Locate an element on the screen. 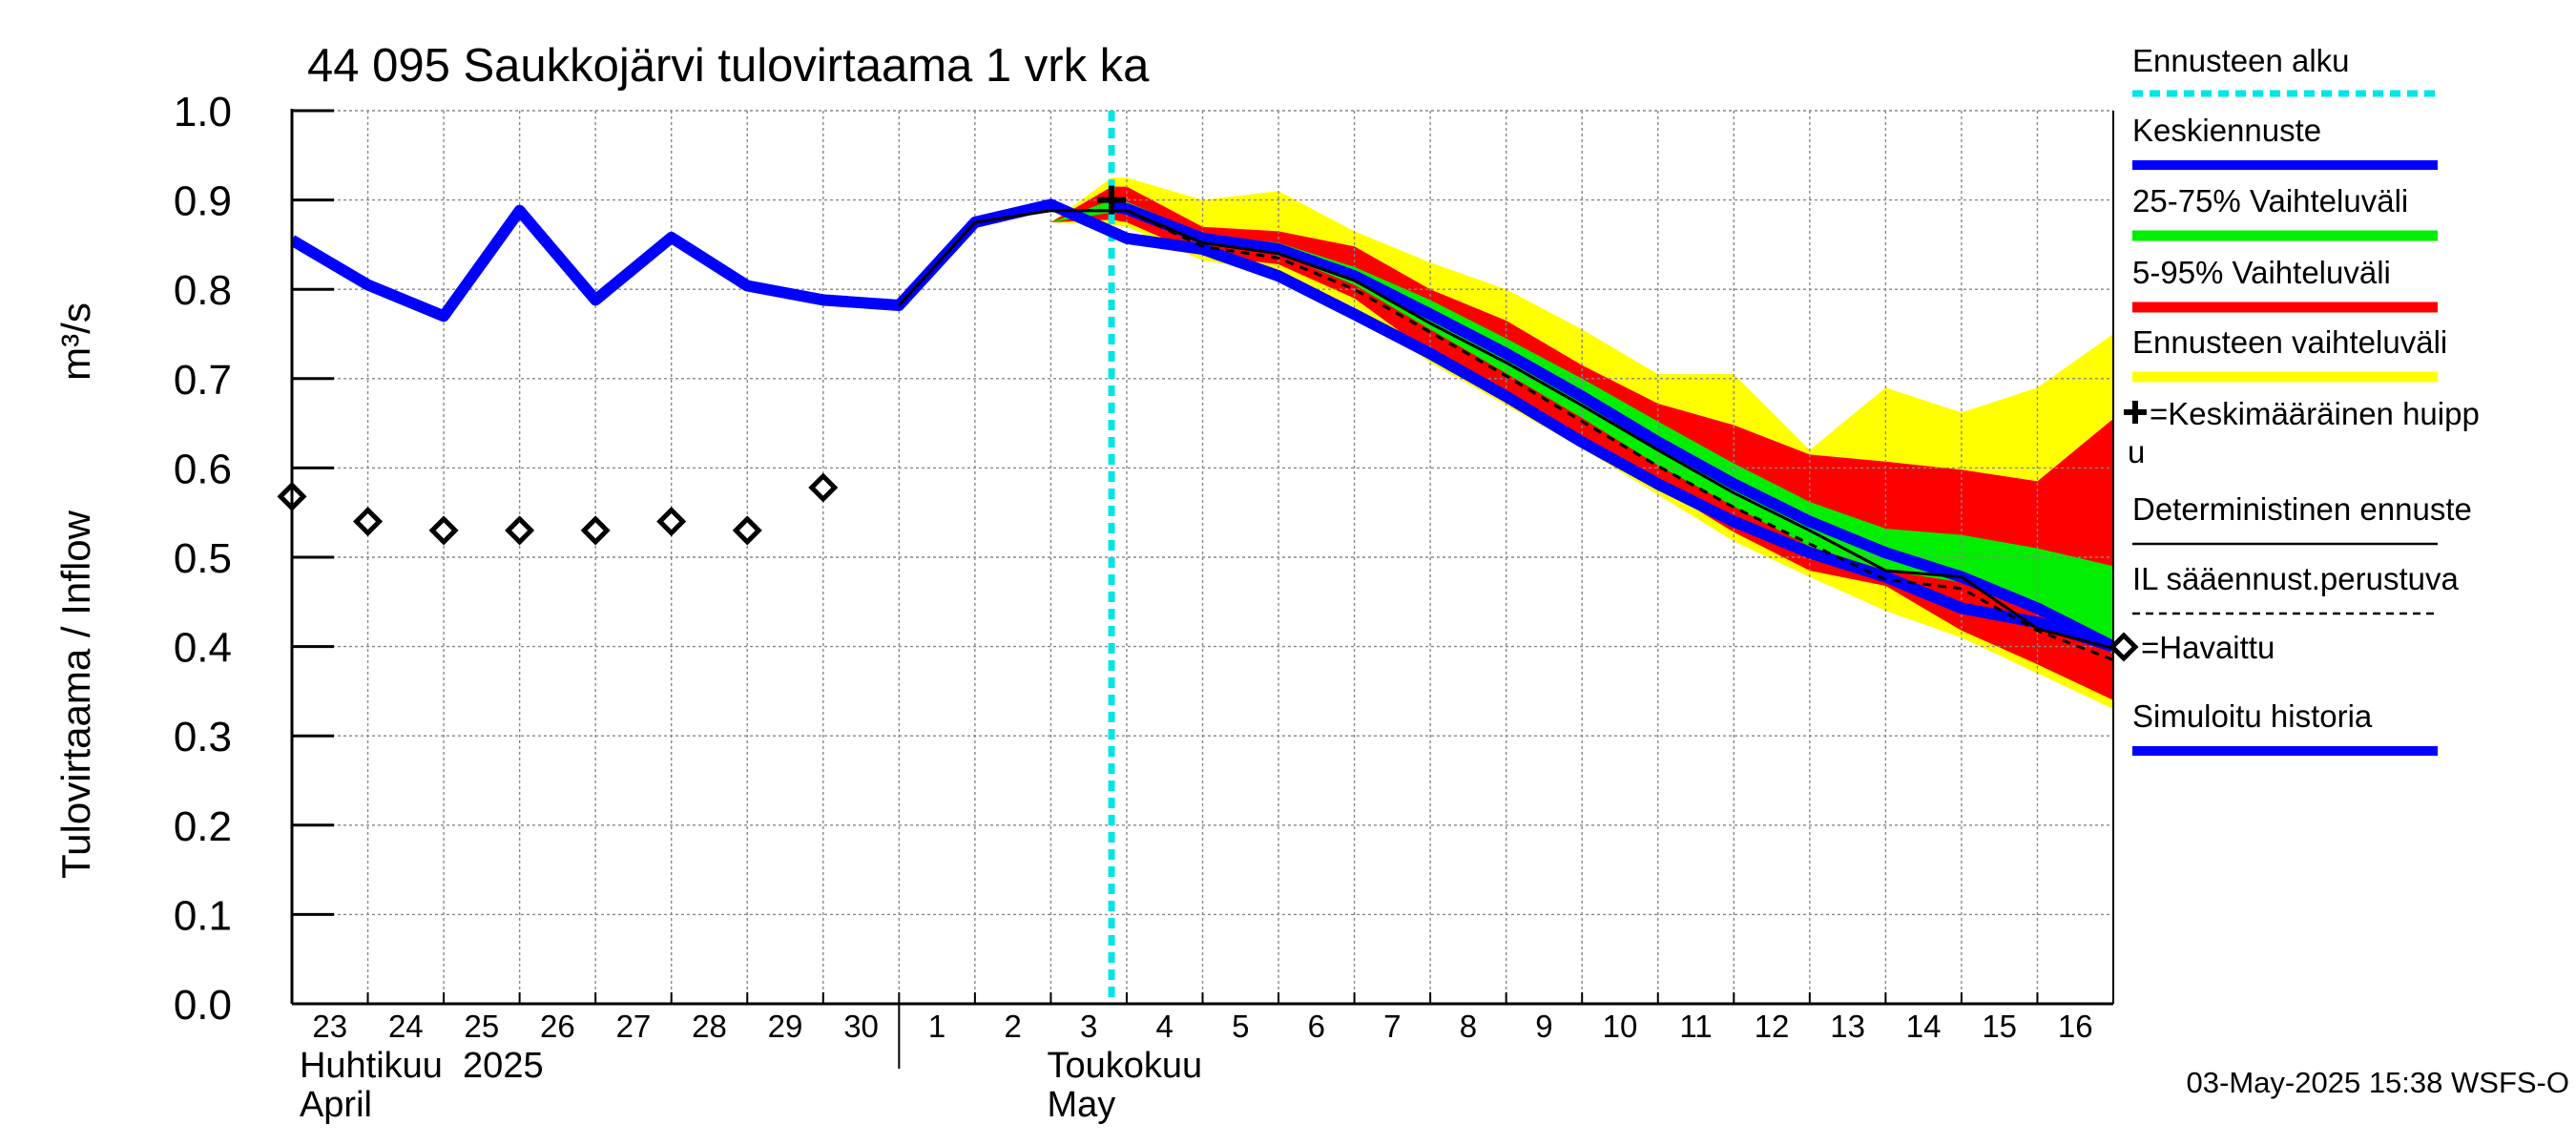 The width and height of the screenshot is (2576, 1145). legend-label: 5-95% Vaihteluväli is located at coordinates (2261, 272).